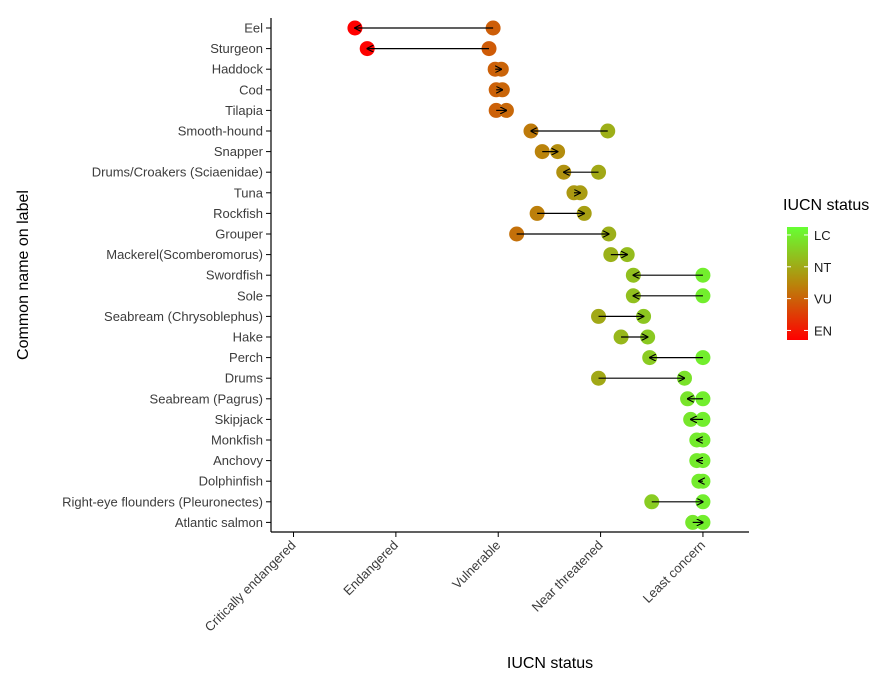 This screenshot has height=688, width=891. Describe the element at coordinates (246, 357) in the screenshot. I see `y-tick-label-perch: Perch` at that location.